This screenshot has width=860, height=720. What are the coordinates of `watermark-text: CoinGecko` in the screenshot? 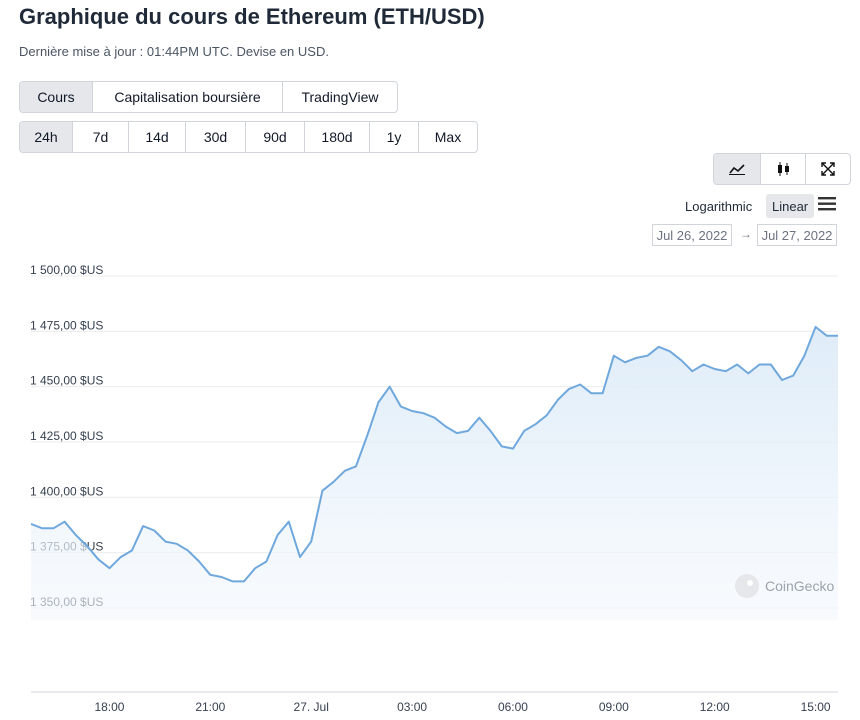 It's located at (799, 586).